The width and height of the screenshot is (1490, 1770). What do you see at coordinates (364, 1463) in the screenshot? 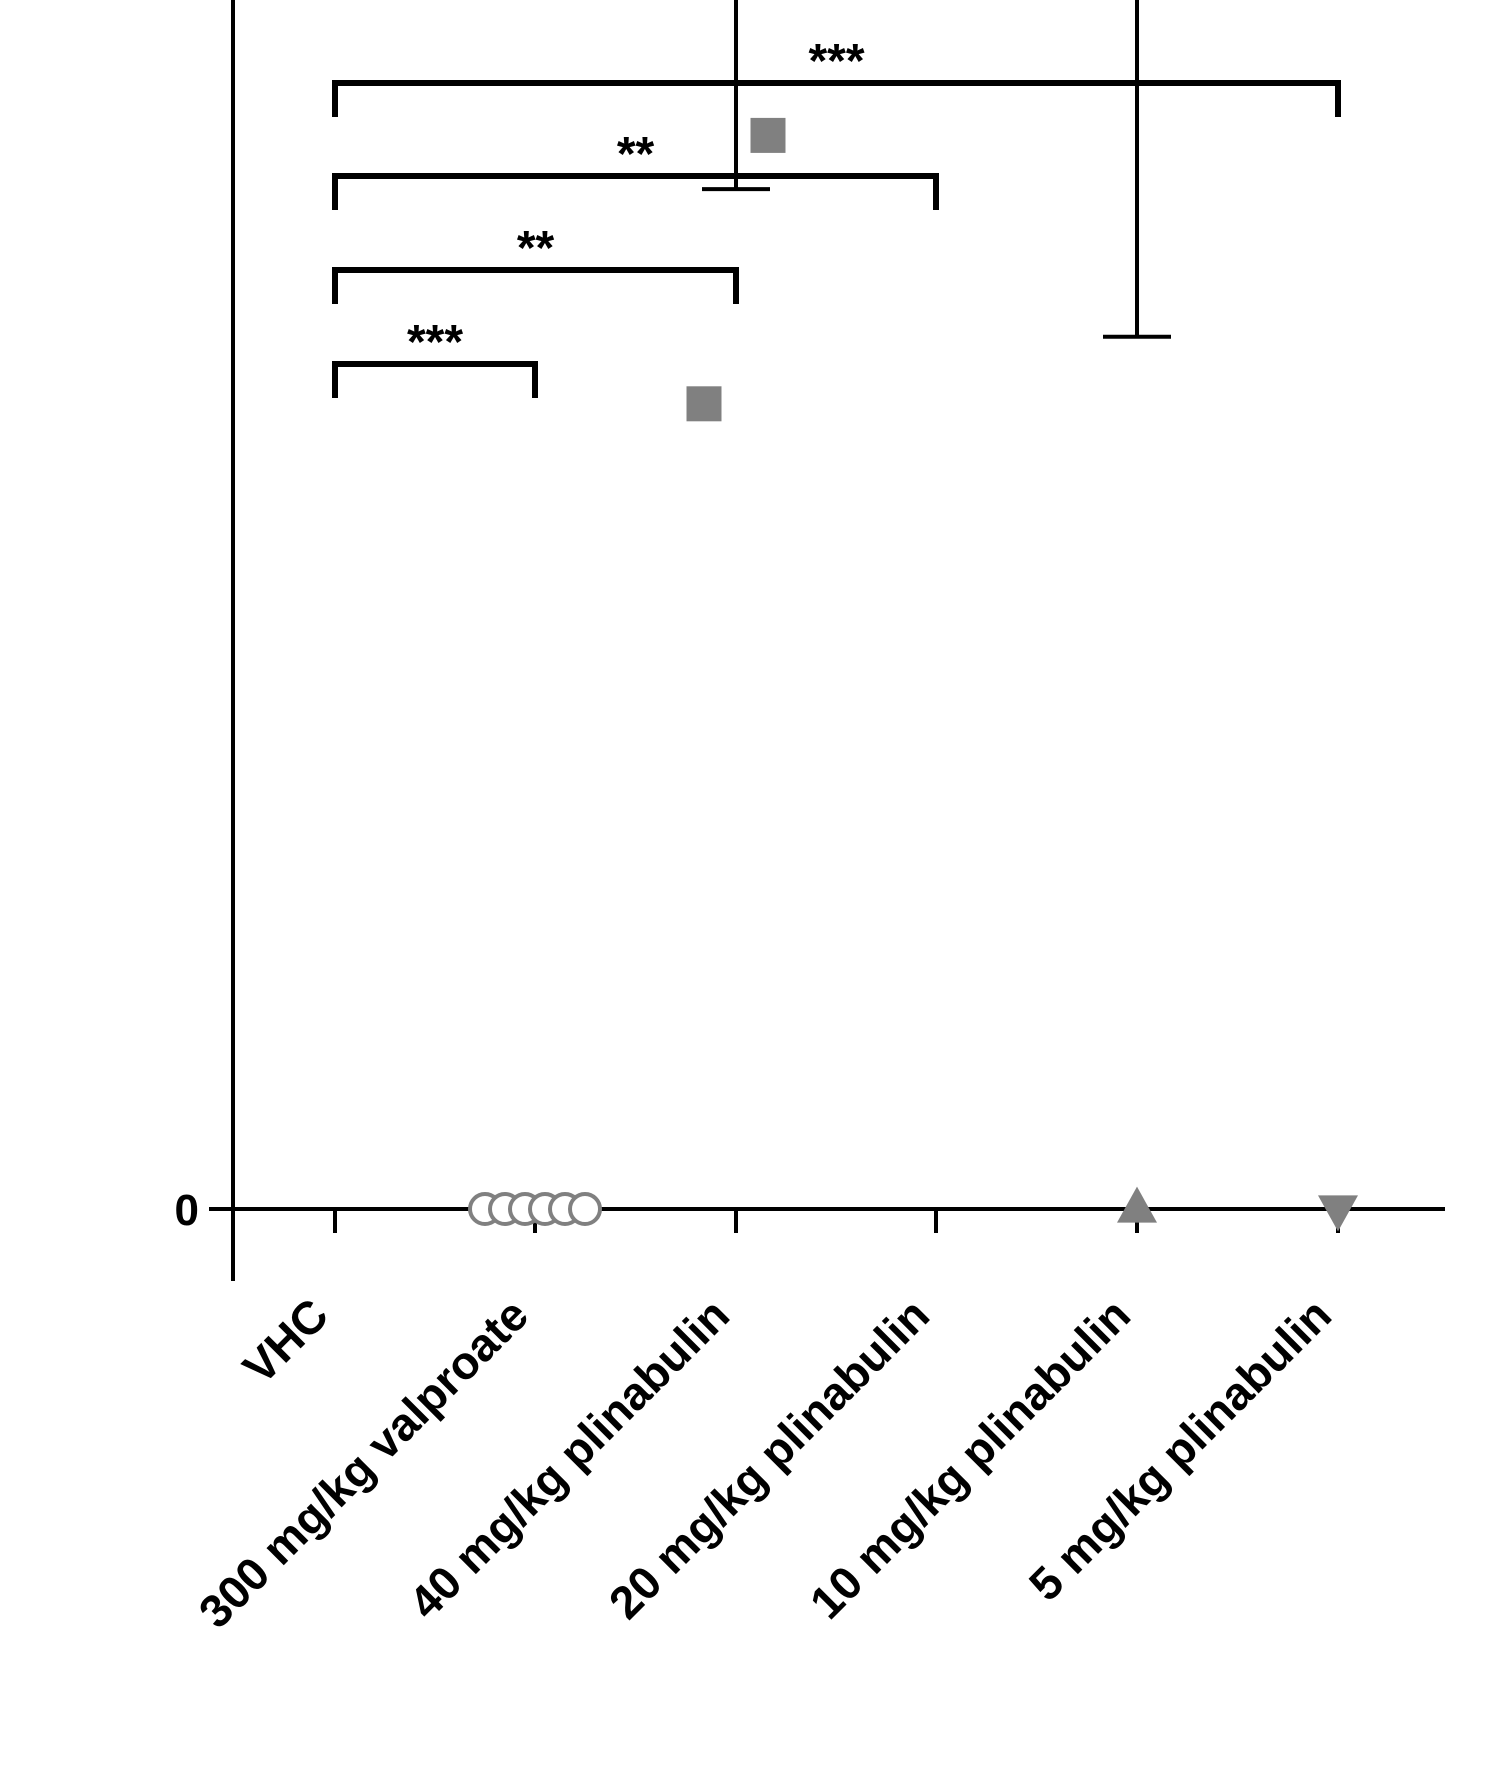
I see `x-category-label: 300 mg/kg valproate` at bounding box center [364, 1463].